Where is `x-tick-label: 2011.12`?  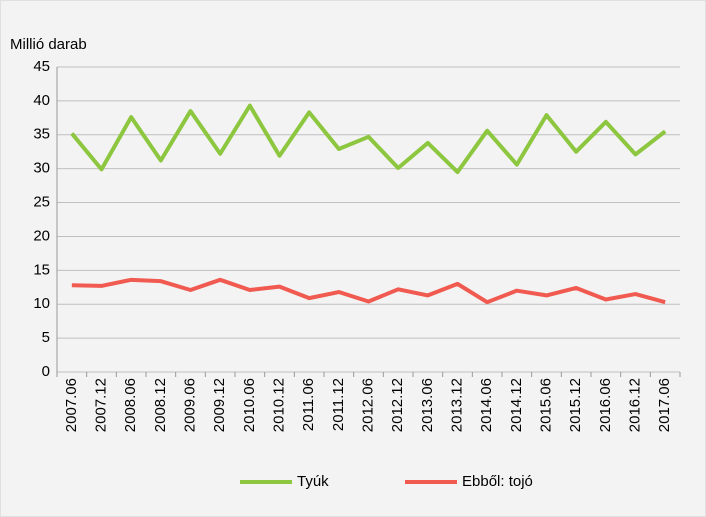
x-tick-label: 2011.12 is located at coordinates (338, 404).